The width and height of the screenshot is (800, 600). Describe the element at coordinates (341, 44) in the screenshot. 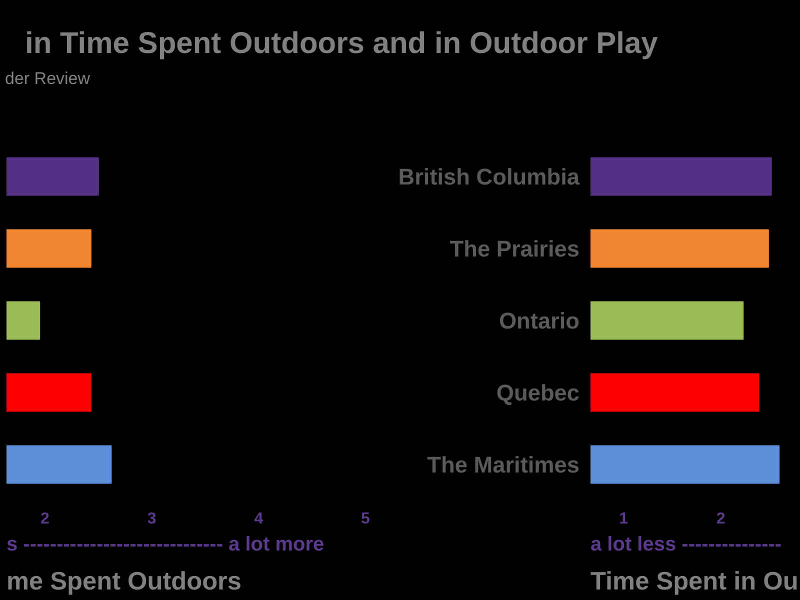

I see `chart-title: in Time Spent Outdoors and in Outdoor Play` at that location.